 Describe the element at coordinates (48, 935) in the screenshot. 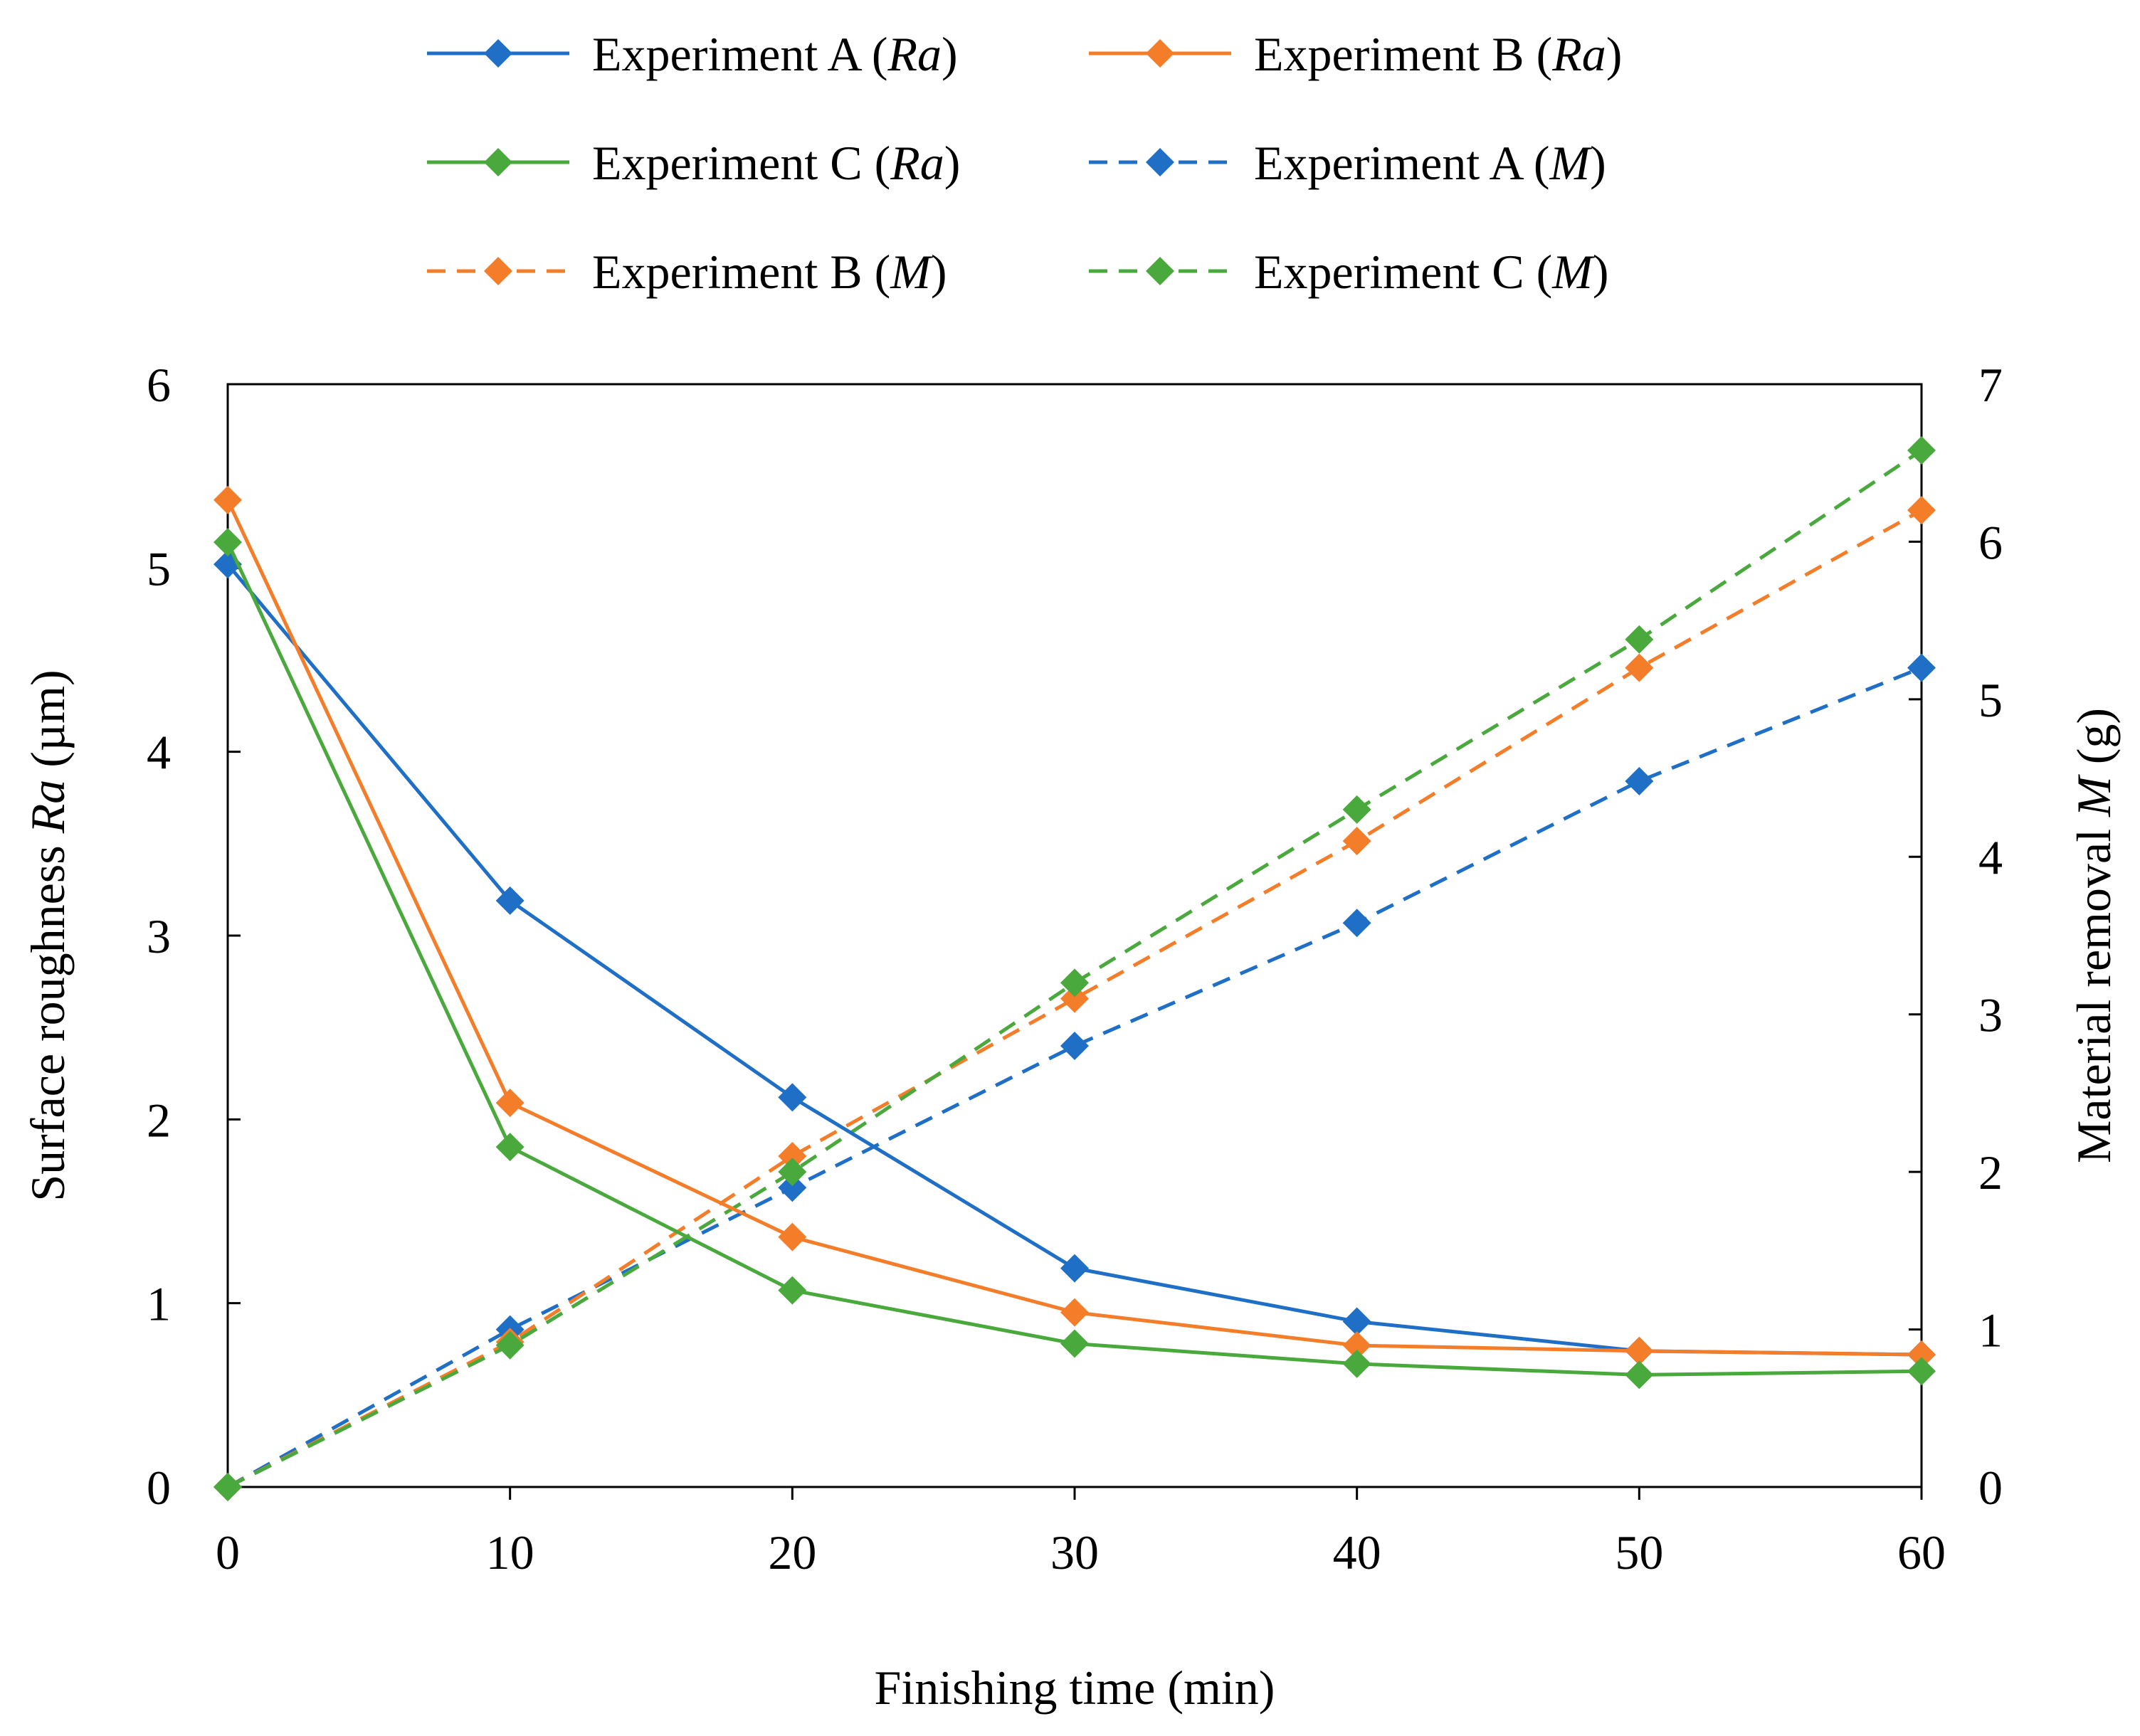

I see `y-axis-left-label: Surface roughness Ra (µm)` at that location.